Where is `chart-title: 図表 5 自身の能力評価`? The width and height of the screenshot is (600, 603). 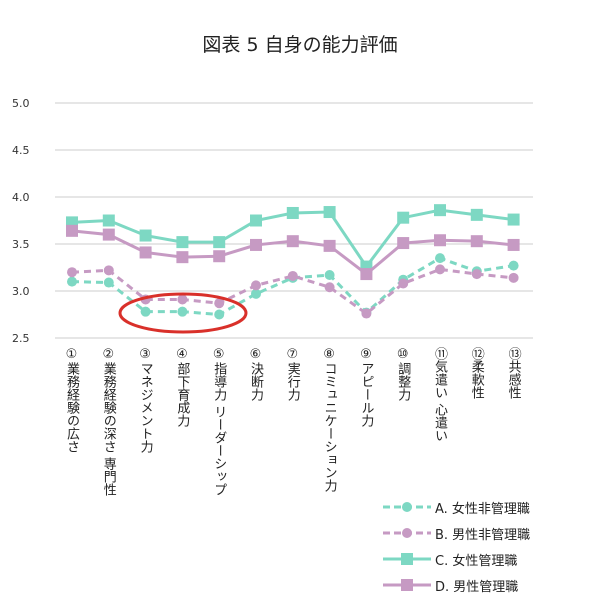 chart-title: 図表 5 自身の能力評価 is located at coordinates (300, 45).